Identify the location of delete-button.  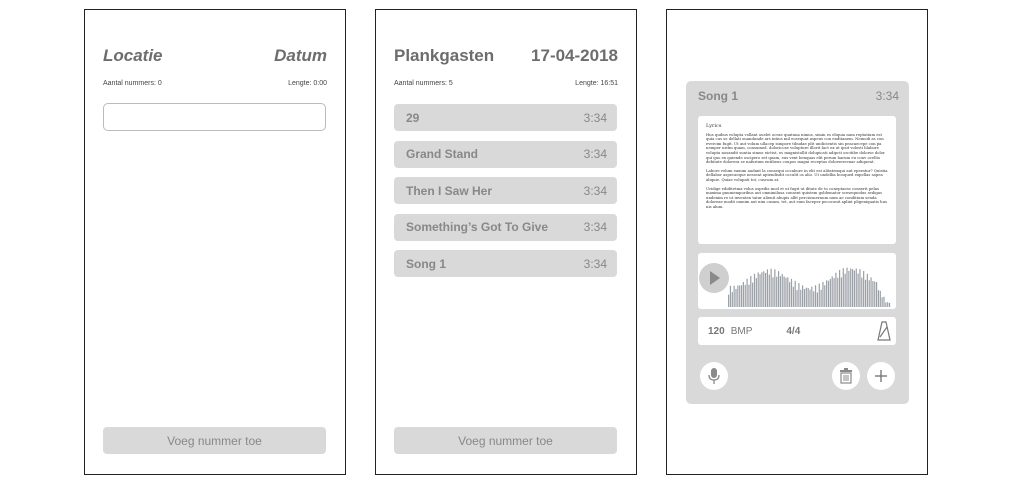
(846, 376).